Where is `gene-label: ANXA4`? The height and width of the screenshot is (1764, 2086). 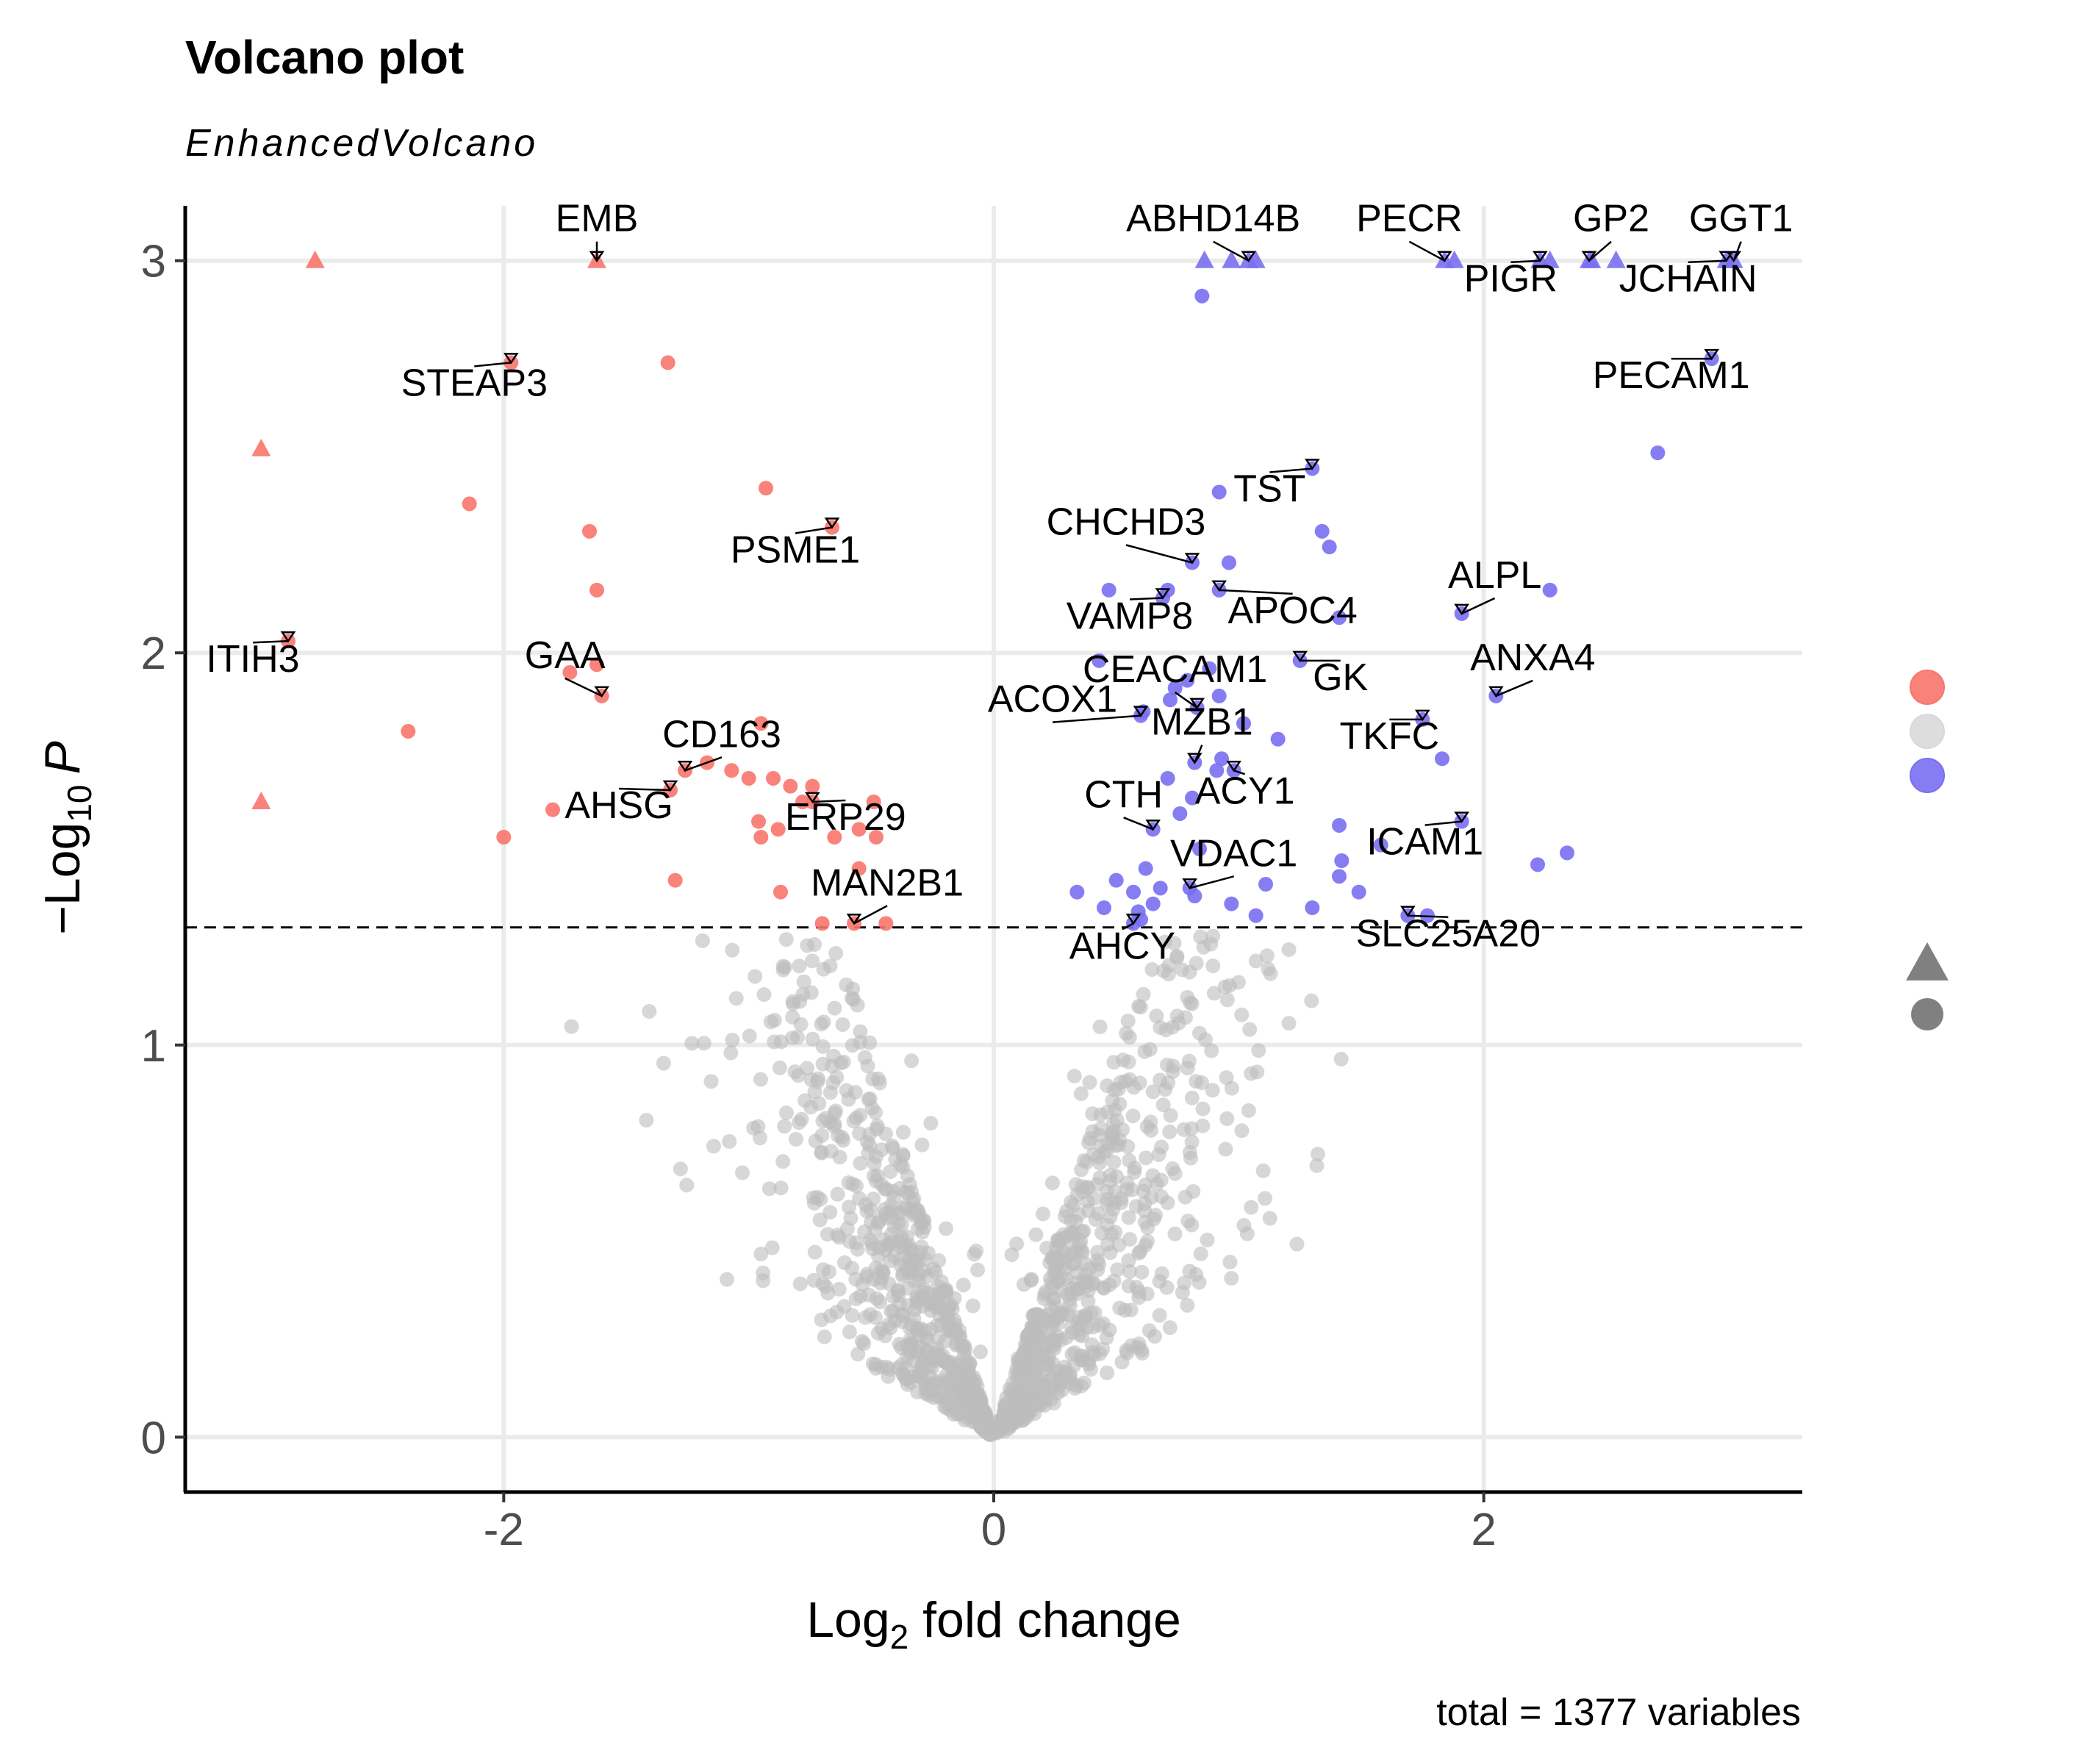
gene-label: ANXA4 is located at coordinates (1533, 658).